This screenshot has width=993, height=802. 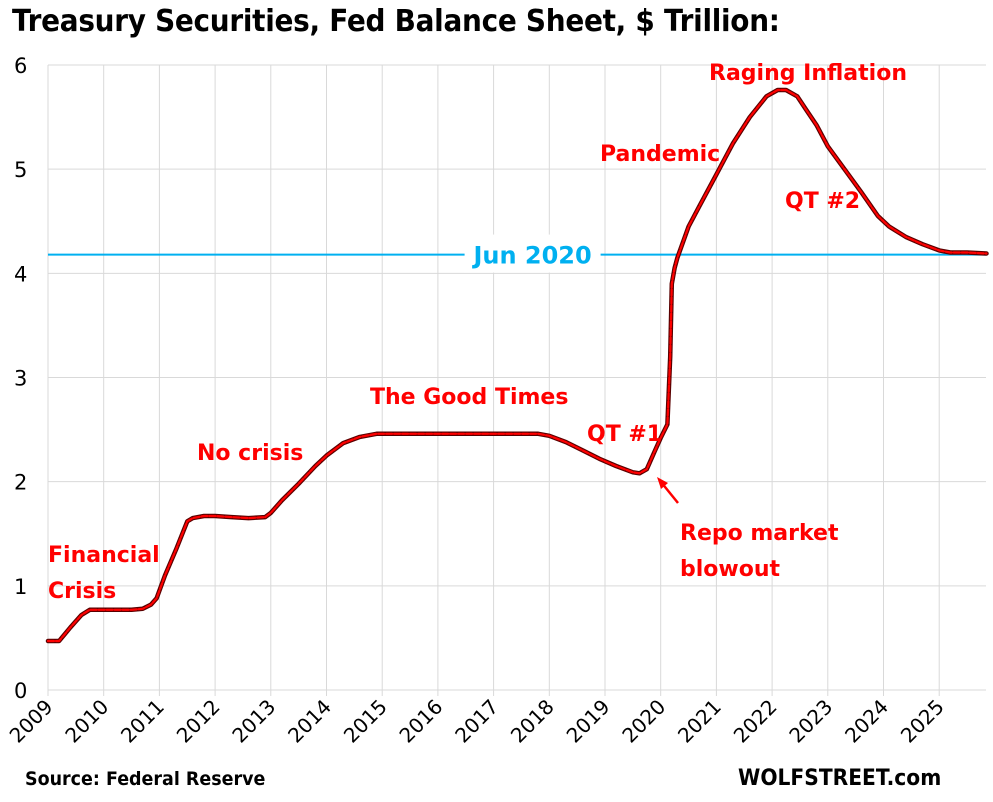 I want to click on annotation-qt1: QT #1, so click(x=624, y=434).